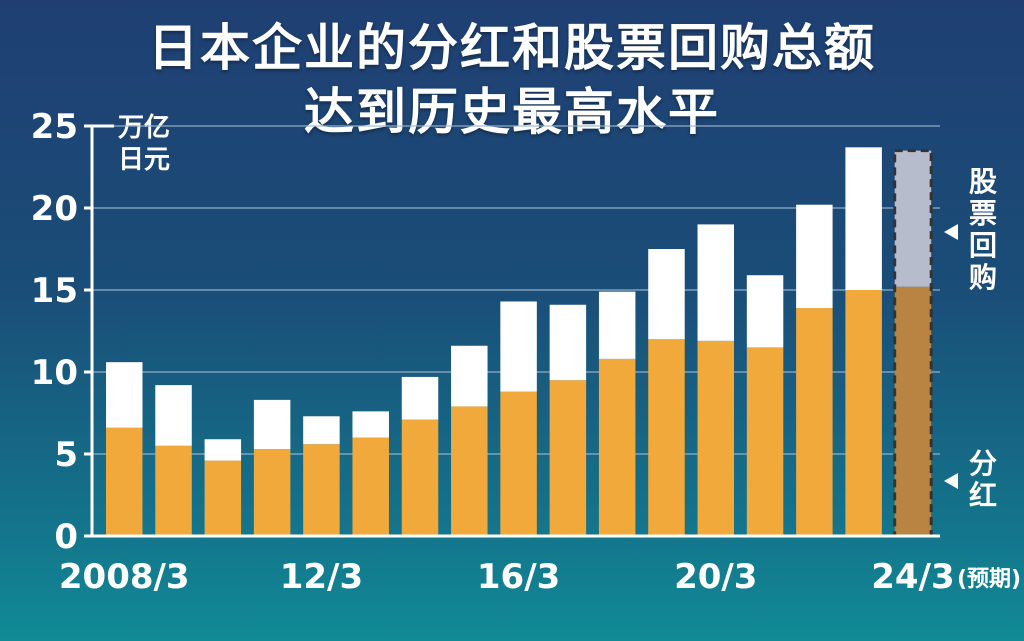 The image size is (1024, 641). Describe the element at coordinates (144, 160) in the screenshot. I see `y-unit-line-2: 日元` at that location.